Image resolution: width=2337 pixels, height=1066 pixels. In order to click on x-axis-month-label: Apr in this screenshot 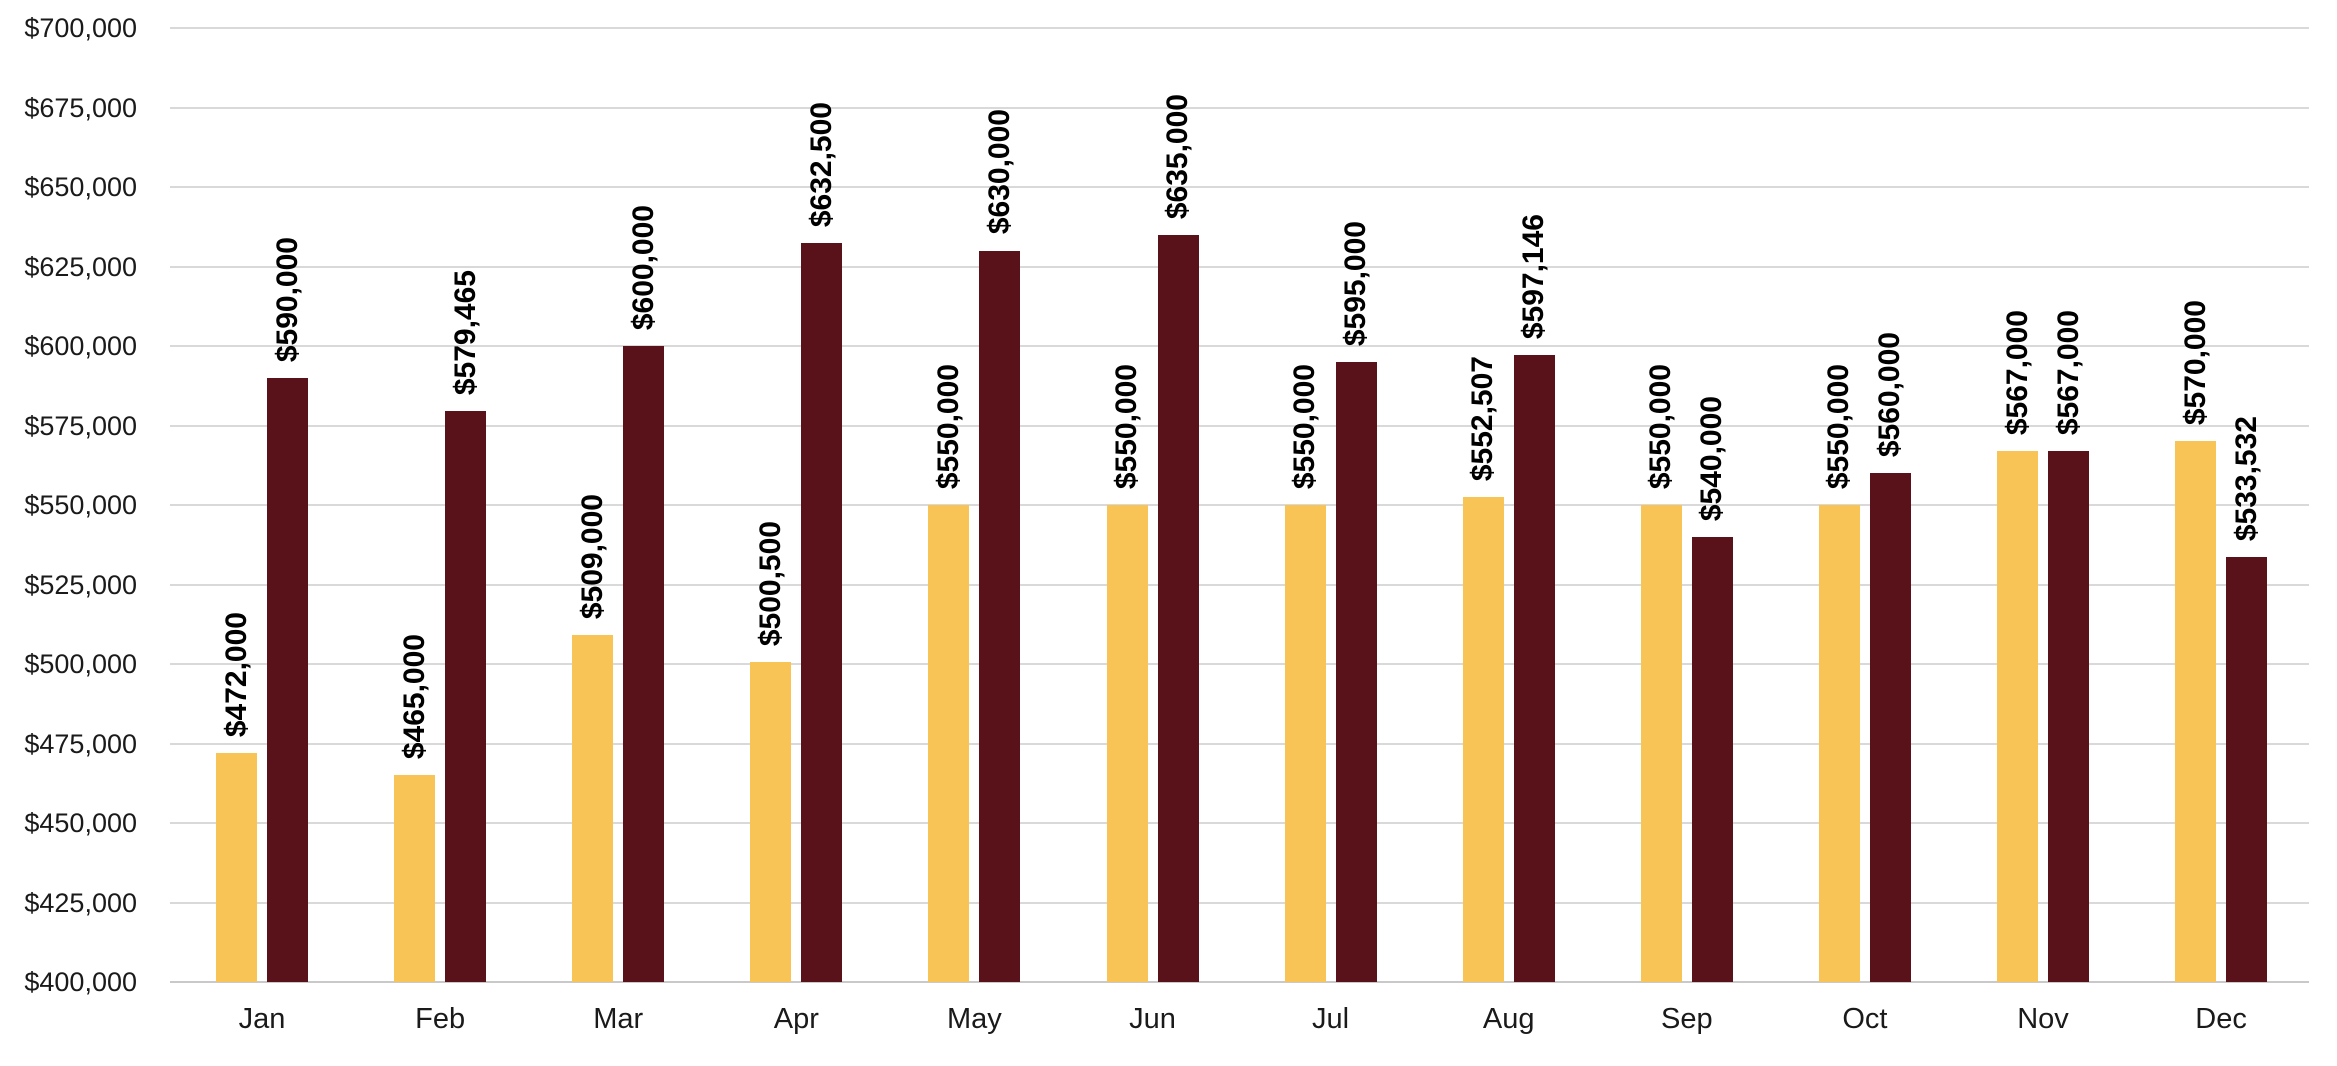, I will do `click(796, 1019)`.